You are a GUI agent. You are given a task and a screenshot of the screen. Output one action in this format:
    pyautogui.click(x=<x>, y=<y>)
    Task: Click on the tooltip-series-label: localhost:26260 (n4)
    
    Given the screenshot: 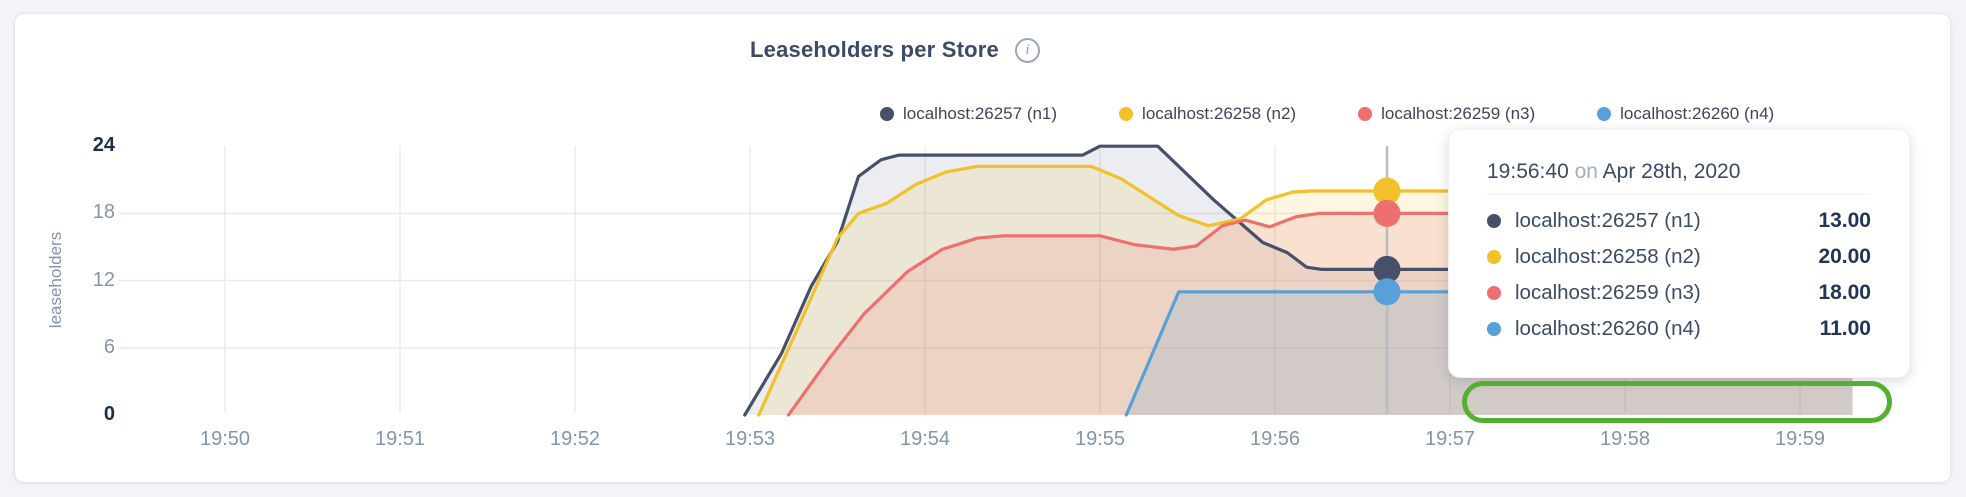 What is the action you would take?
    pyautogui.click(x=1608, y=328)
    